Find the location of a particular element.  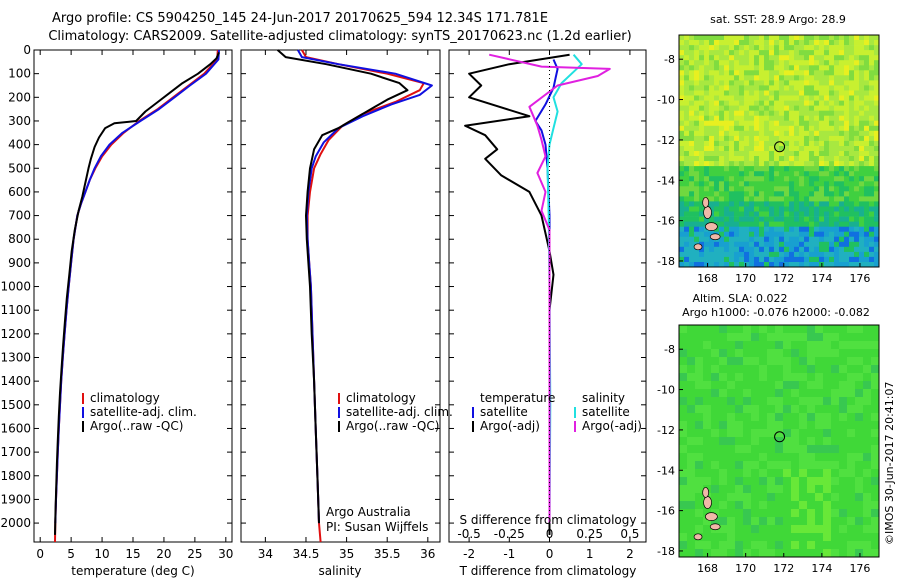

legend-swatch-sal-satellite is located at coordinates (575, 412).